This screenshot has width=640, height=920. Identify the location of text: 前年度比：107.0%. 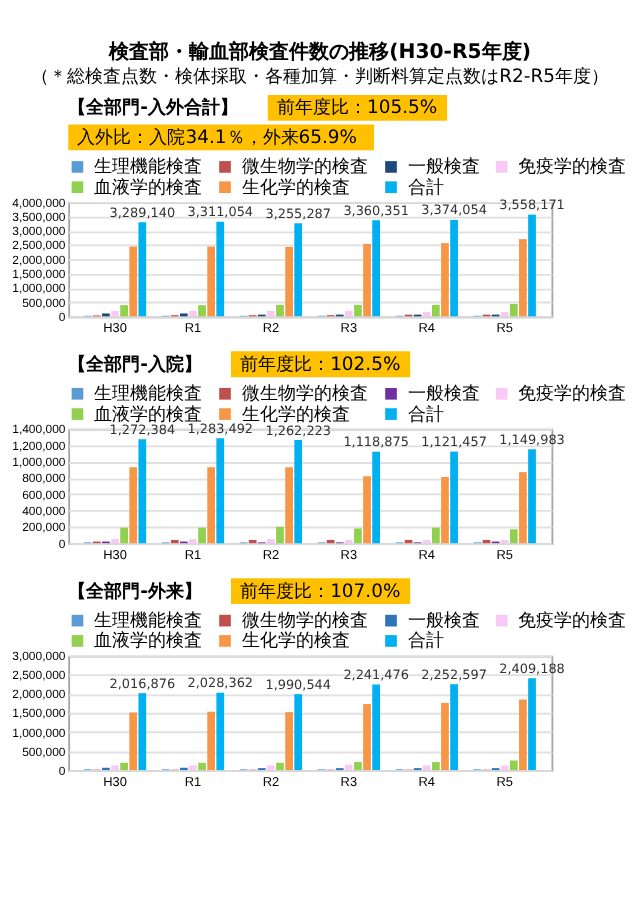
(320, 591).